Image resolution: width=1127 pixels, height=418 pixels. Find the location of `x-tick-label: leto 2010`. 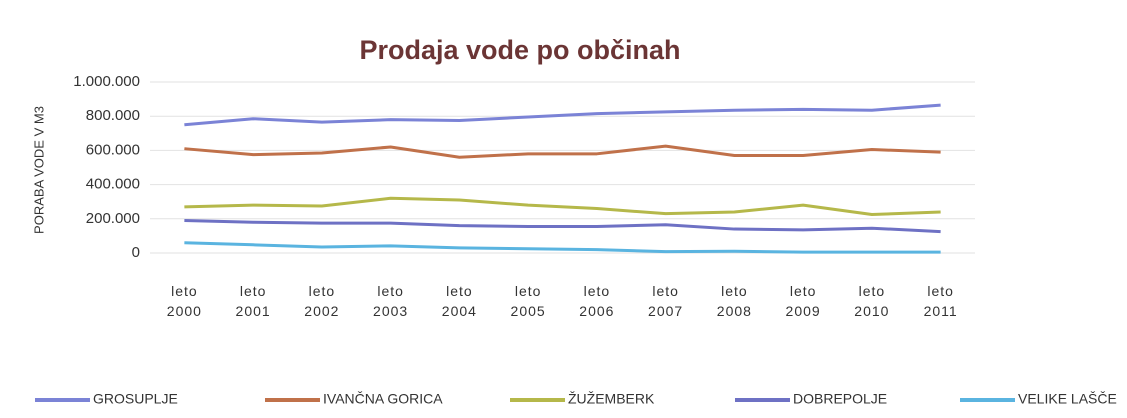

x-tick-label: leto 2010 is located at coordinates (872, 301).